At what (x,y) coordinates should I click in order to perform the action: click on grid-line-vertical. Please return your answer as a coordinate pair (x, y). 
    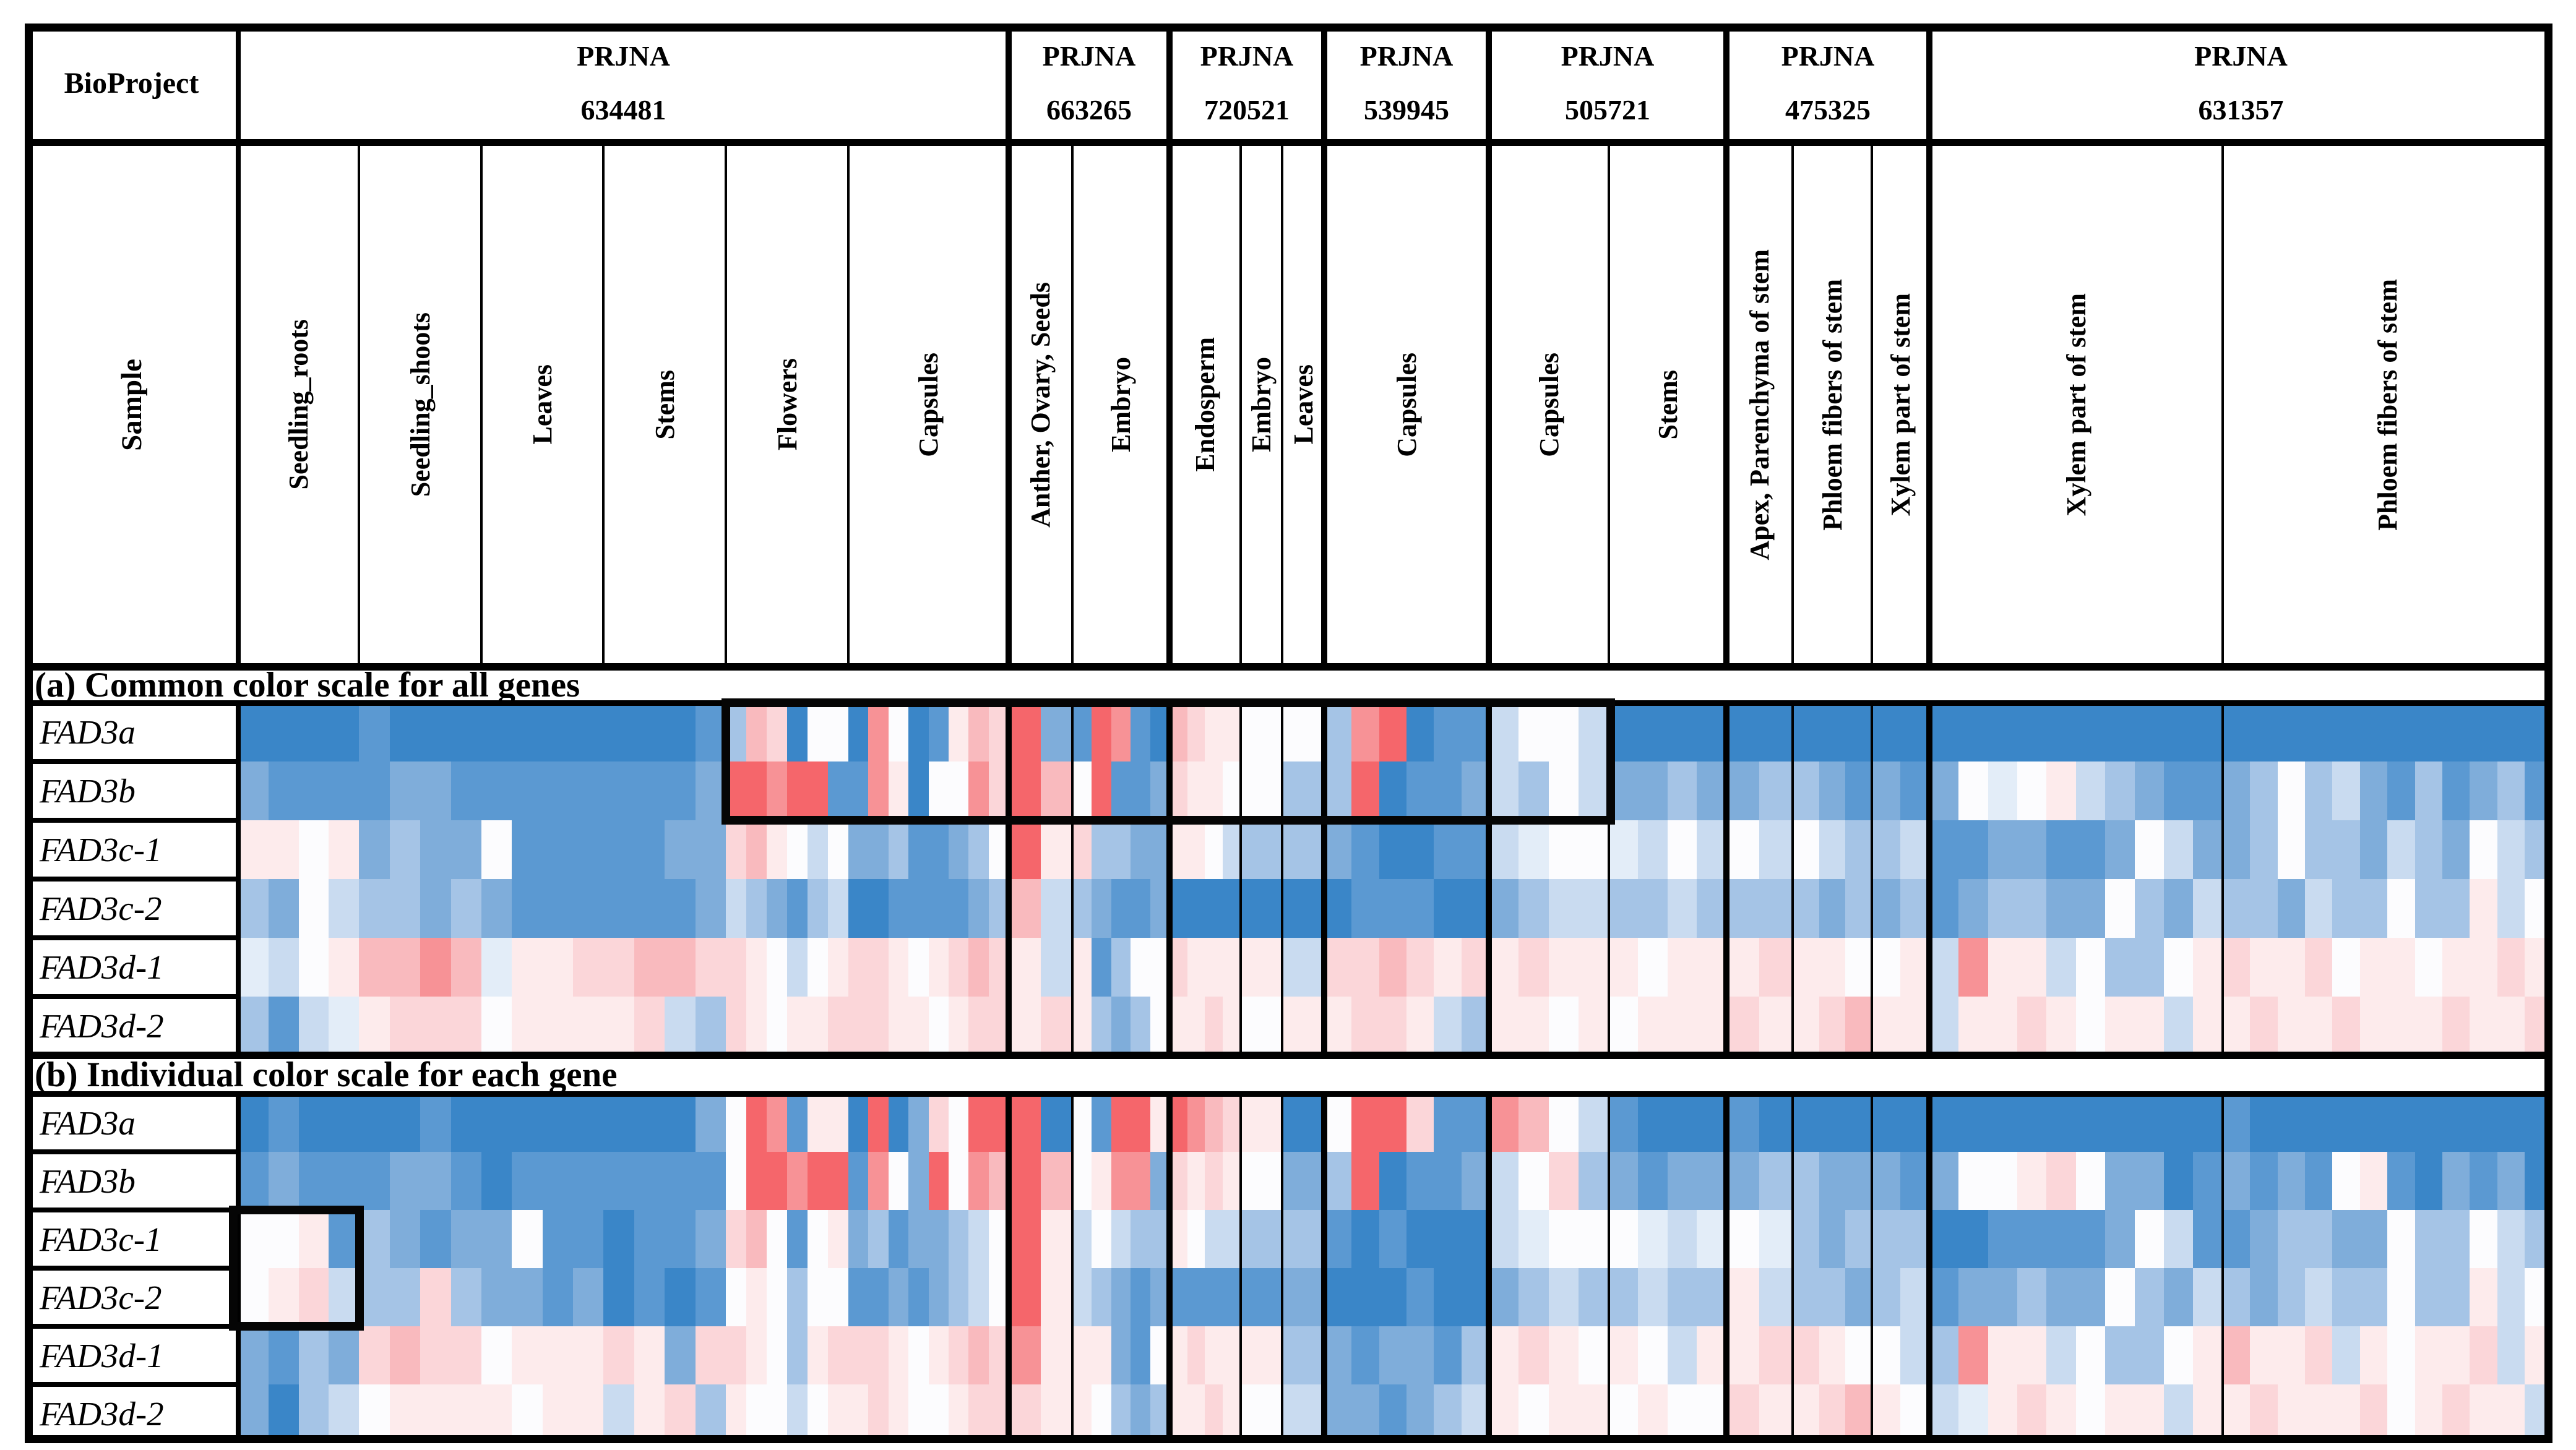
    Looking at the image, I should click on (1324, 1268).